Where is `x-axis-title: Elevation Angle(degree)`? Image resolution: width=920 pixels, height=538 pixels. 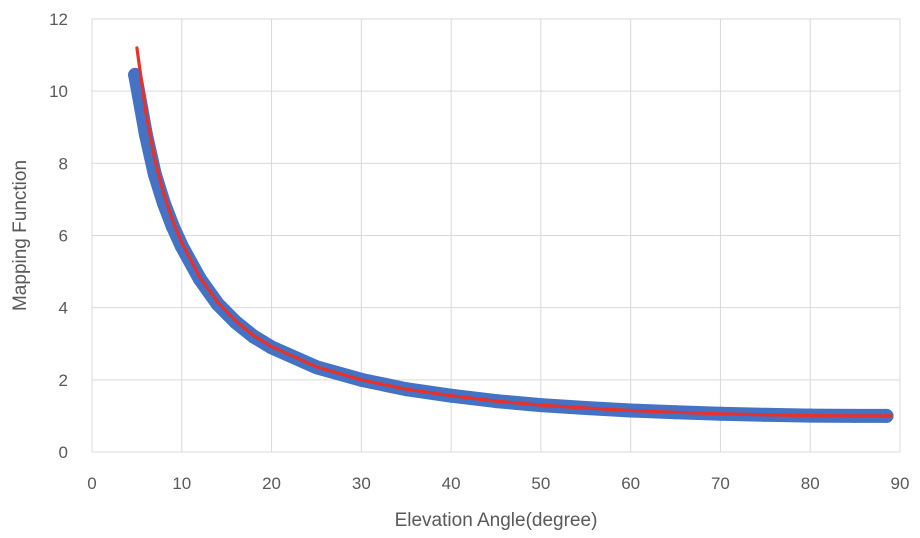
x-axis-title: Elevation Angle(degree) is located at coordinates (496, 520).